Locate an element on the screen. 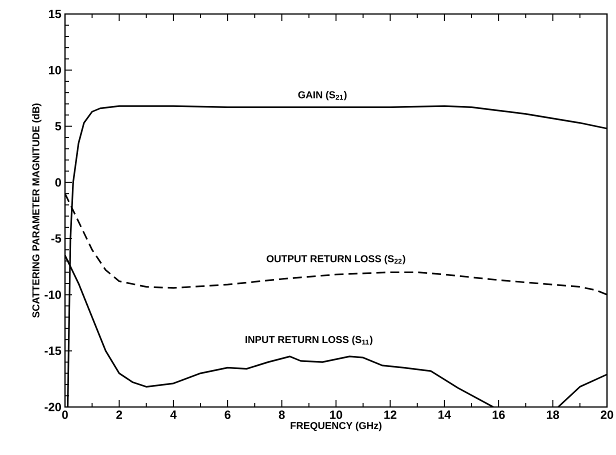  x-tick-label: 10 is located at coordinates (336, 414).